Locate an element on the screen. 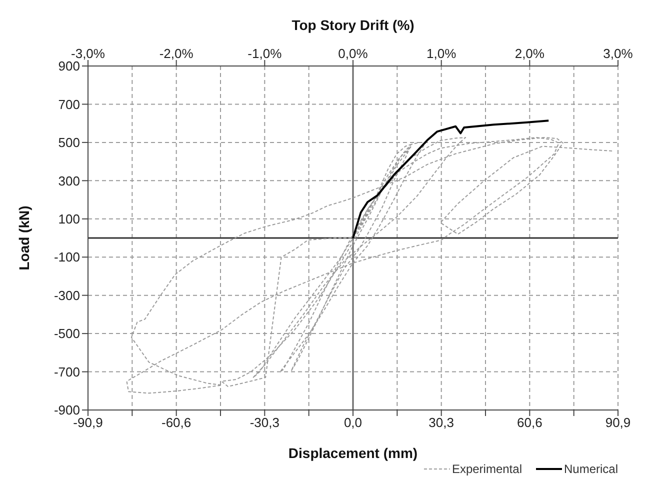  y-axis-title: Load (kN) is located at coordinates (24, 238).